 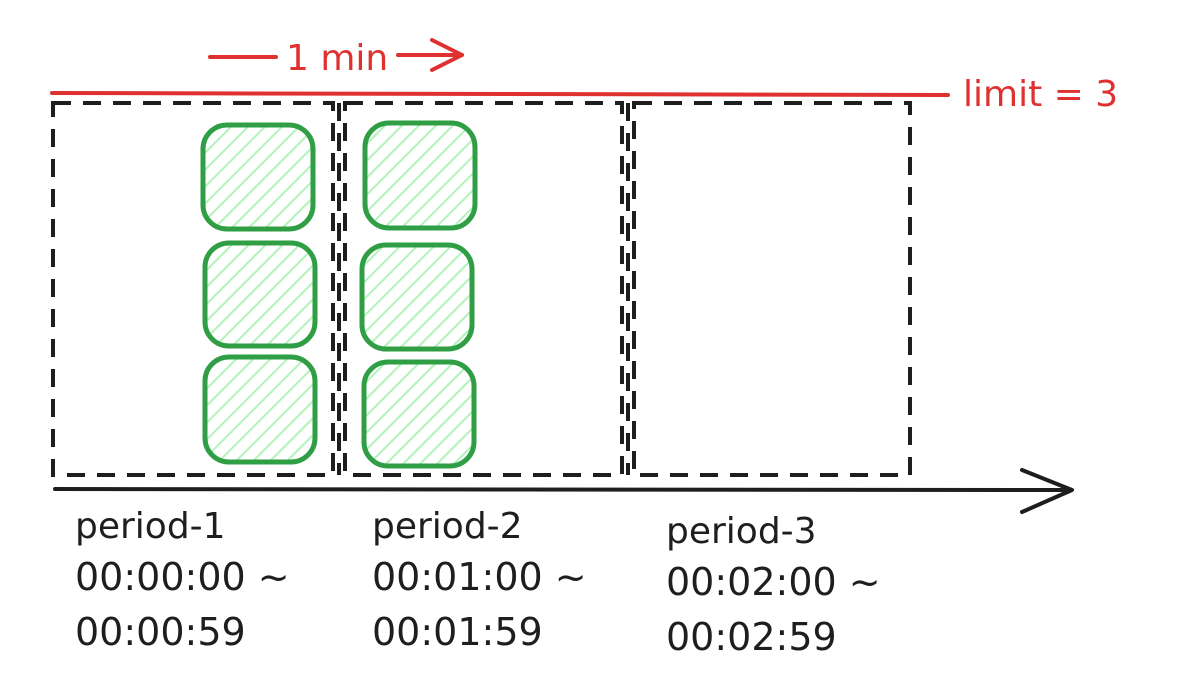 I want to click on time-axis, so click(x=563, y=491).